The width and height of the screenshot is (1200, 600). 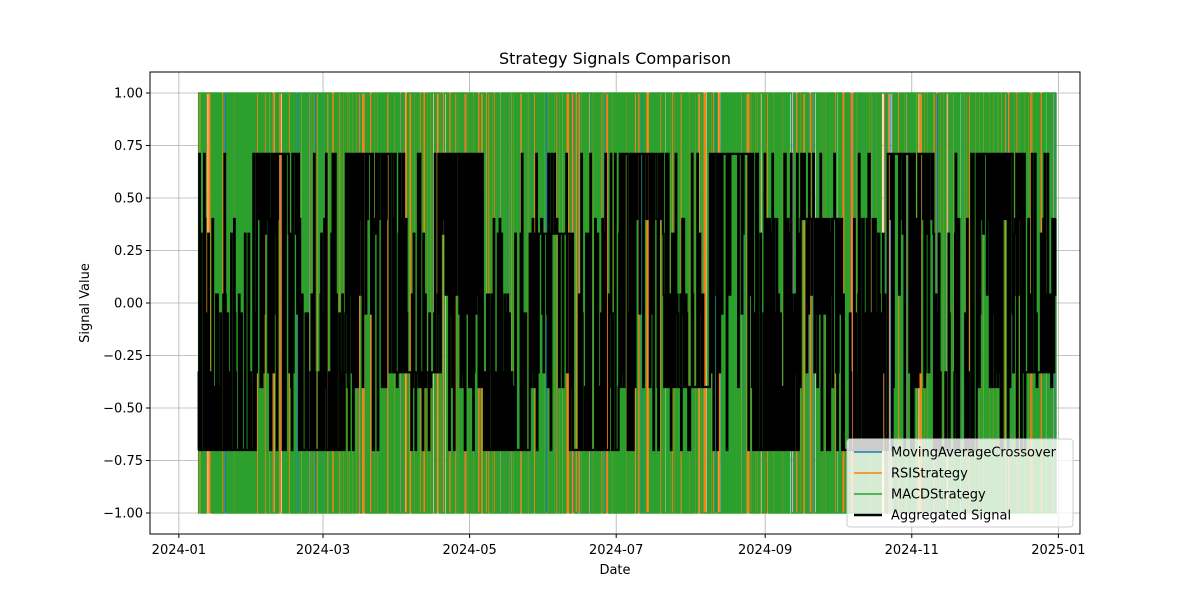 I want to click on y-axis: −1.00 −0.75 −0.50 −0.25 0.00 0.25 0.50 0.75 1.00, so click(x=126, y=304).